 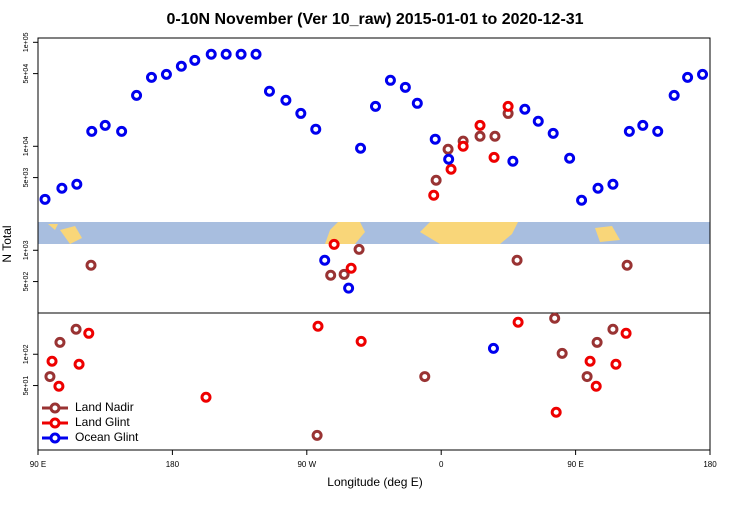 I want to click on x-tick-label: 90 W, so click(x=306, y=464).